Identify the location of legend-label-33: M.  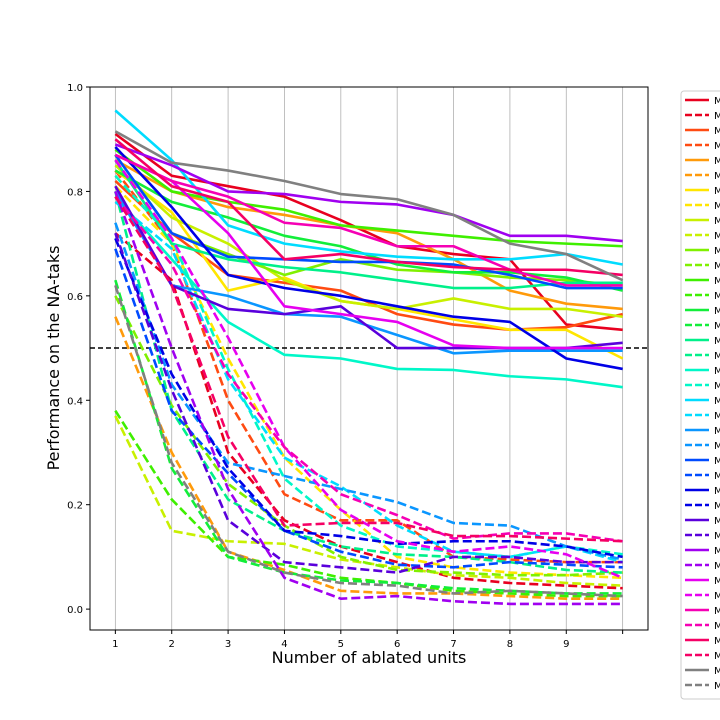
(717, 581).